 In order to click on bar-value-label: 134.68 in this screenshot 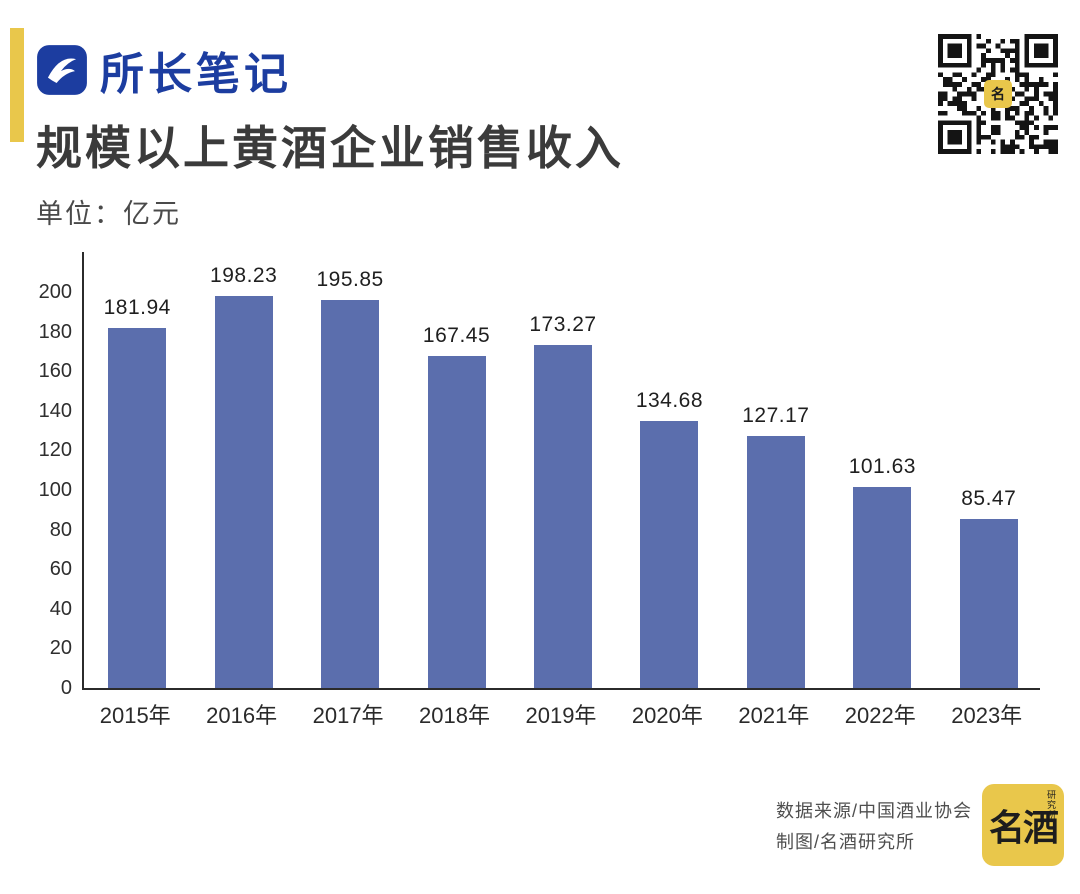, I will do `click(669, 401)`.